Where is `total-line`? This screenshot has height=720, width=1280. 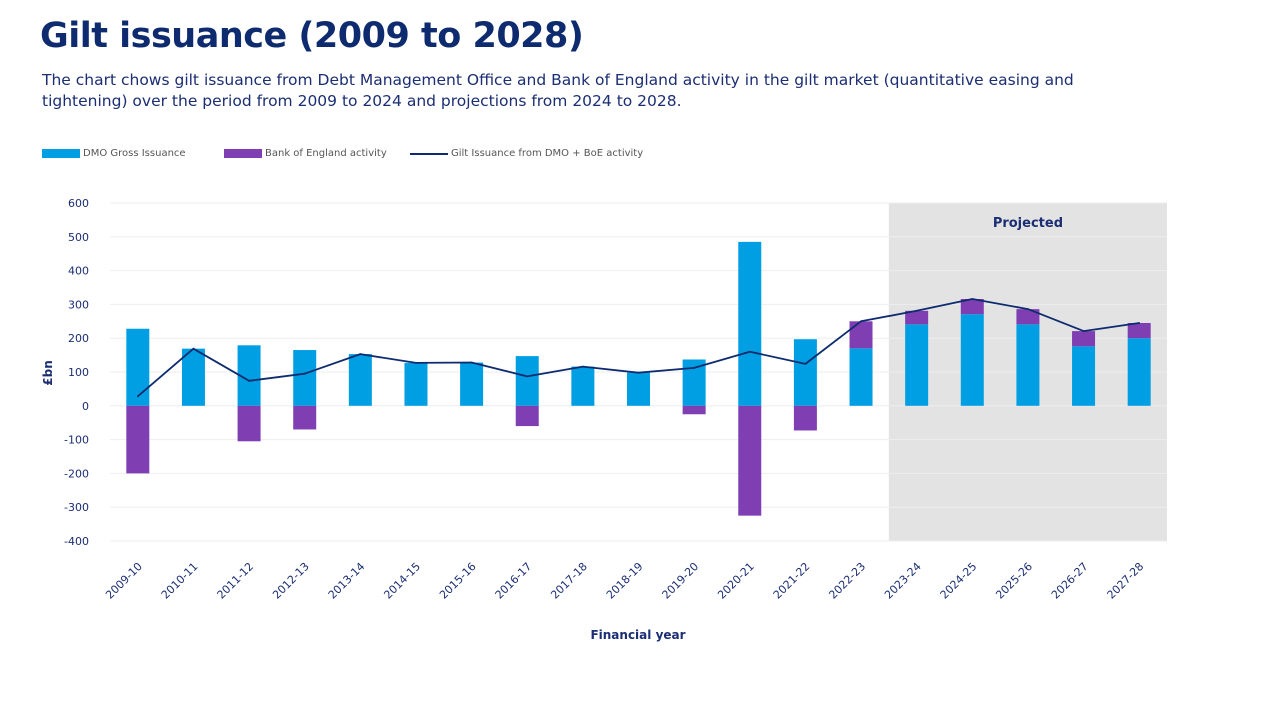 total-line is located at coordinates (638, 348).